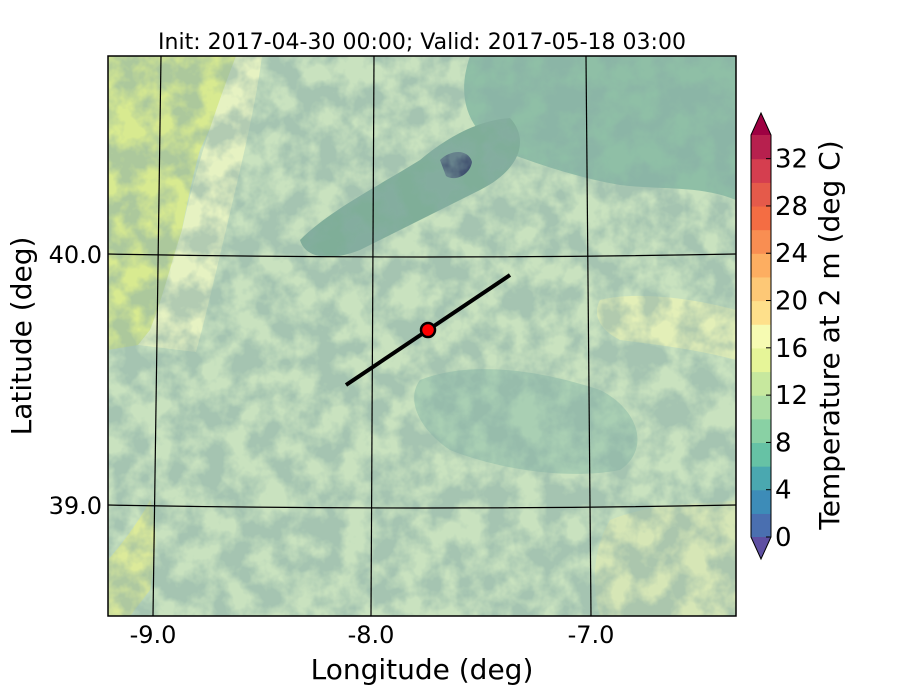  I want to click on location-marker, so click(428, 330).